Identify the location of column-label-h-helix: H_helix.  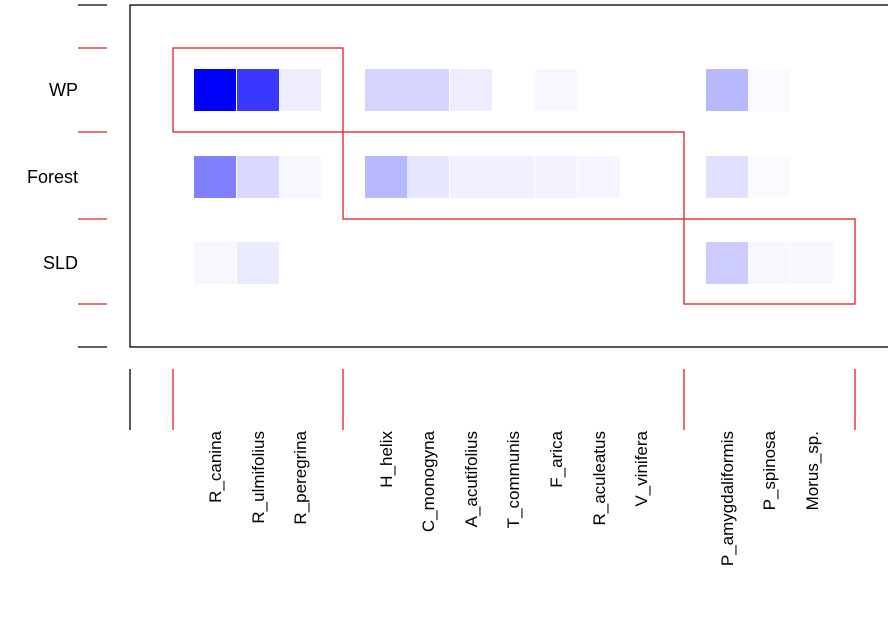
(386, 459).